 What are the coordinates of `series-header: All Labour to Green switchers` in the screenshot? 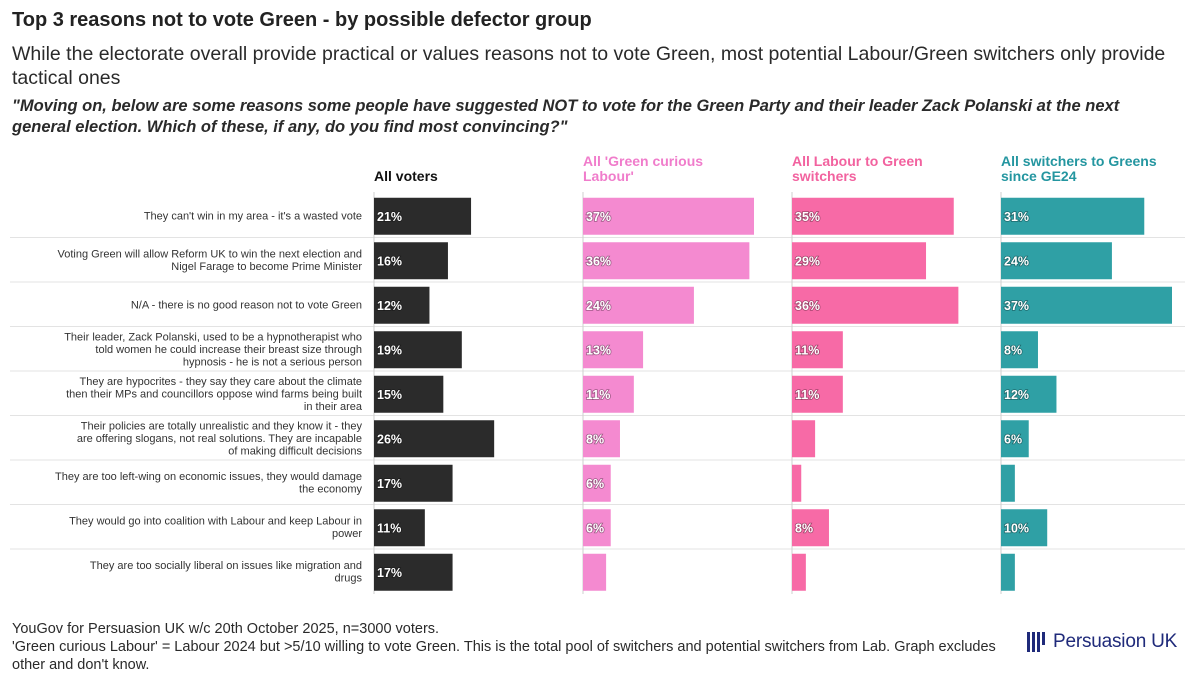 It's located at (857, 168).